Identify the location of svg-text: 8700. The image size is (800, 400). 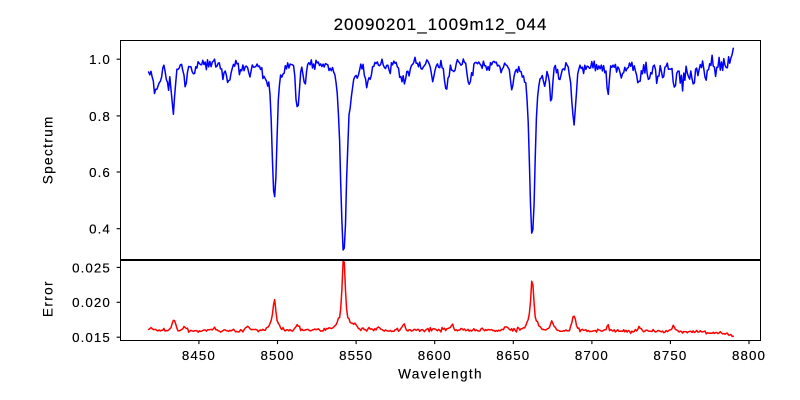
(592, 355).